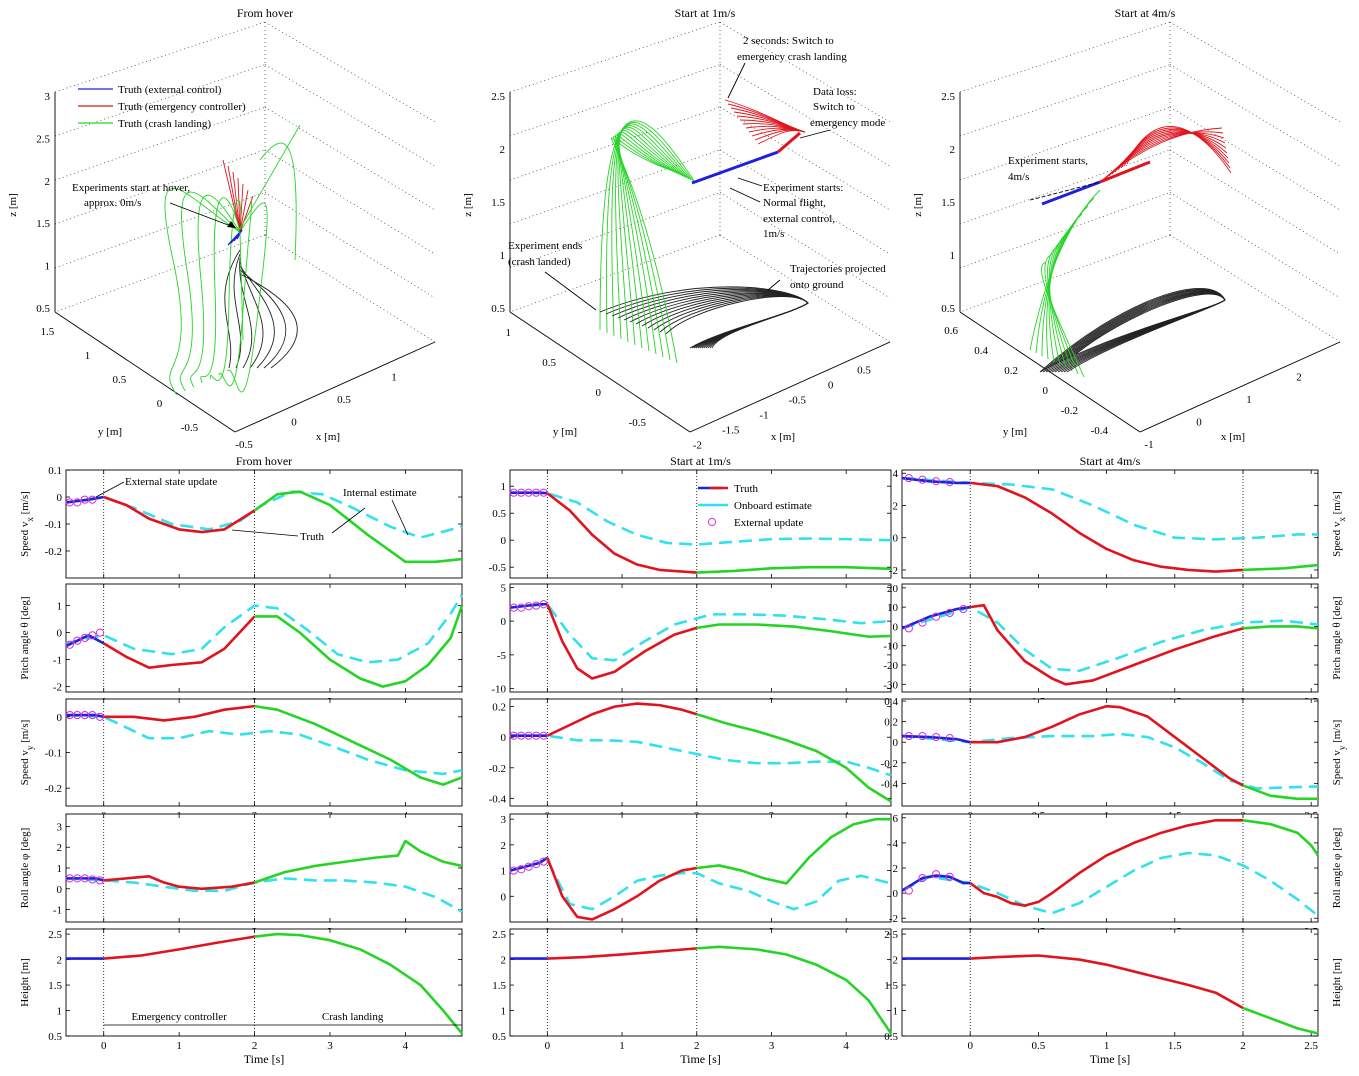 This screenshot has height=1076, width=1359. What do you see at coordinates (43, 139) in the screenshot?
I see `z-tick-label: 2.5` at bounding box center [43, 139].